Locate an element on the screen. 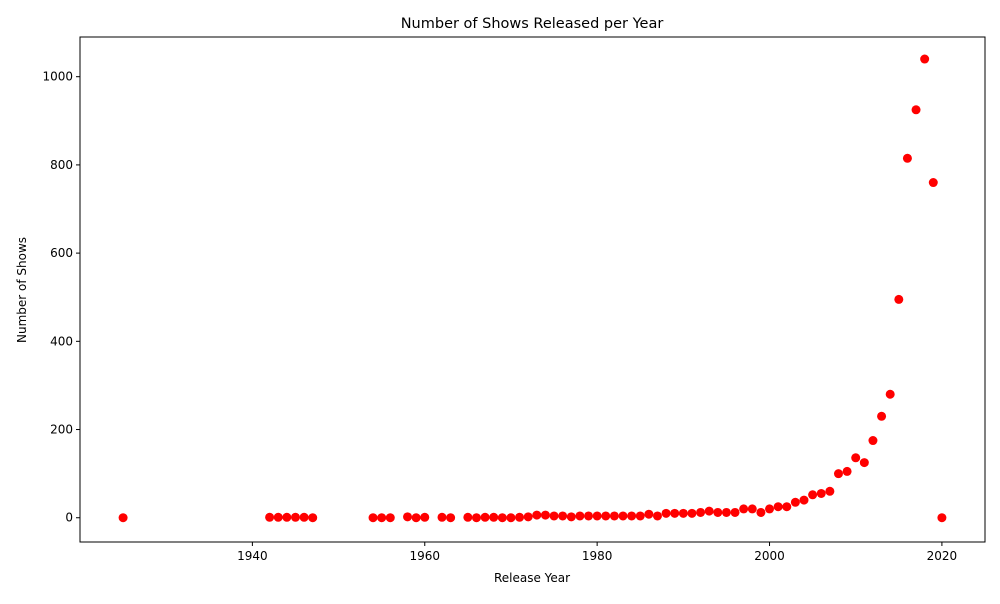  x-tick-label: 2020 is located at coordinates (942, 556).